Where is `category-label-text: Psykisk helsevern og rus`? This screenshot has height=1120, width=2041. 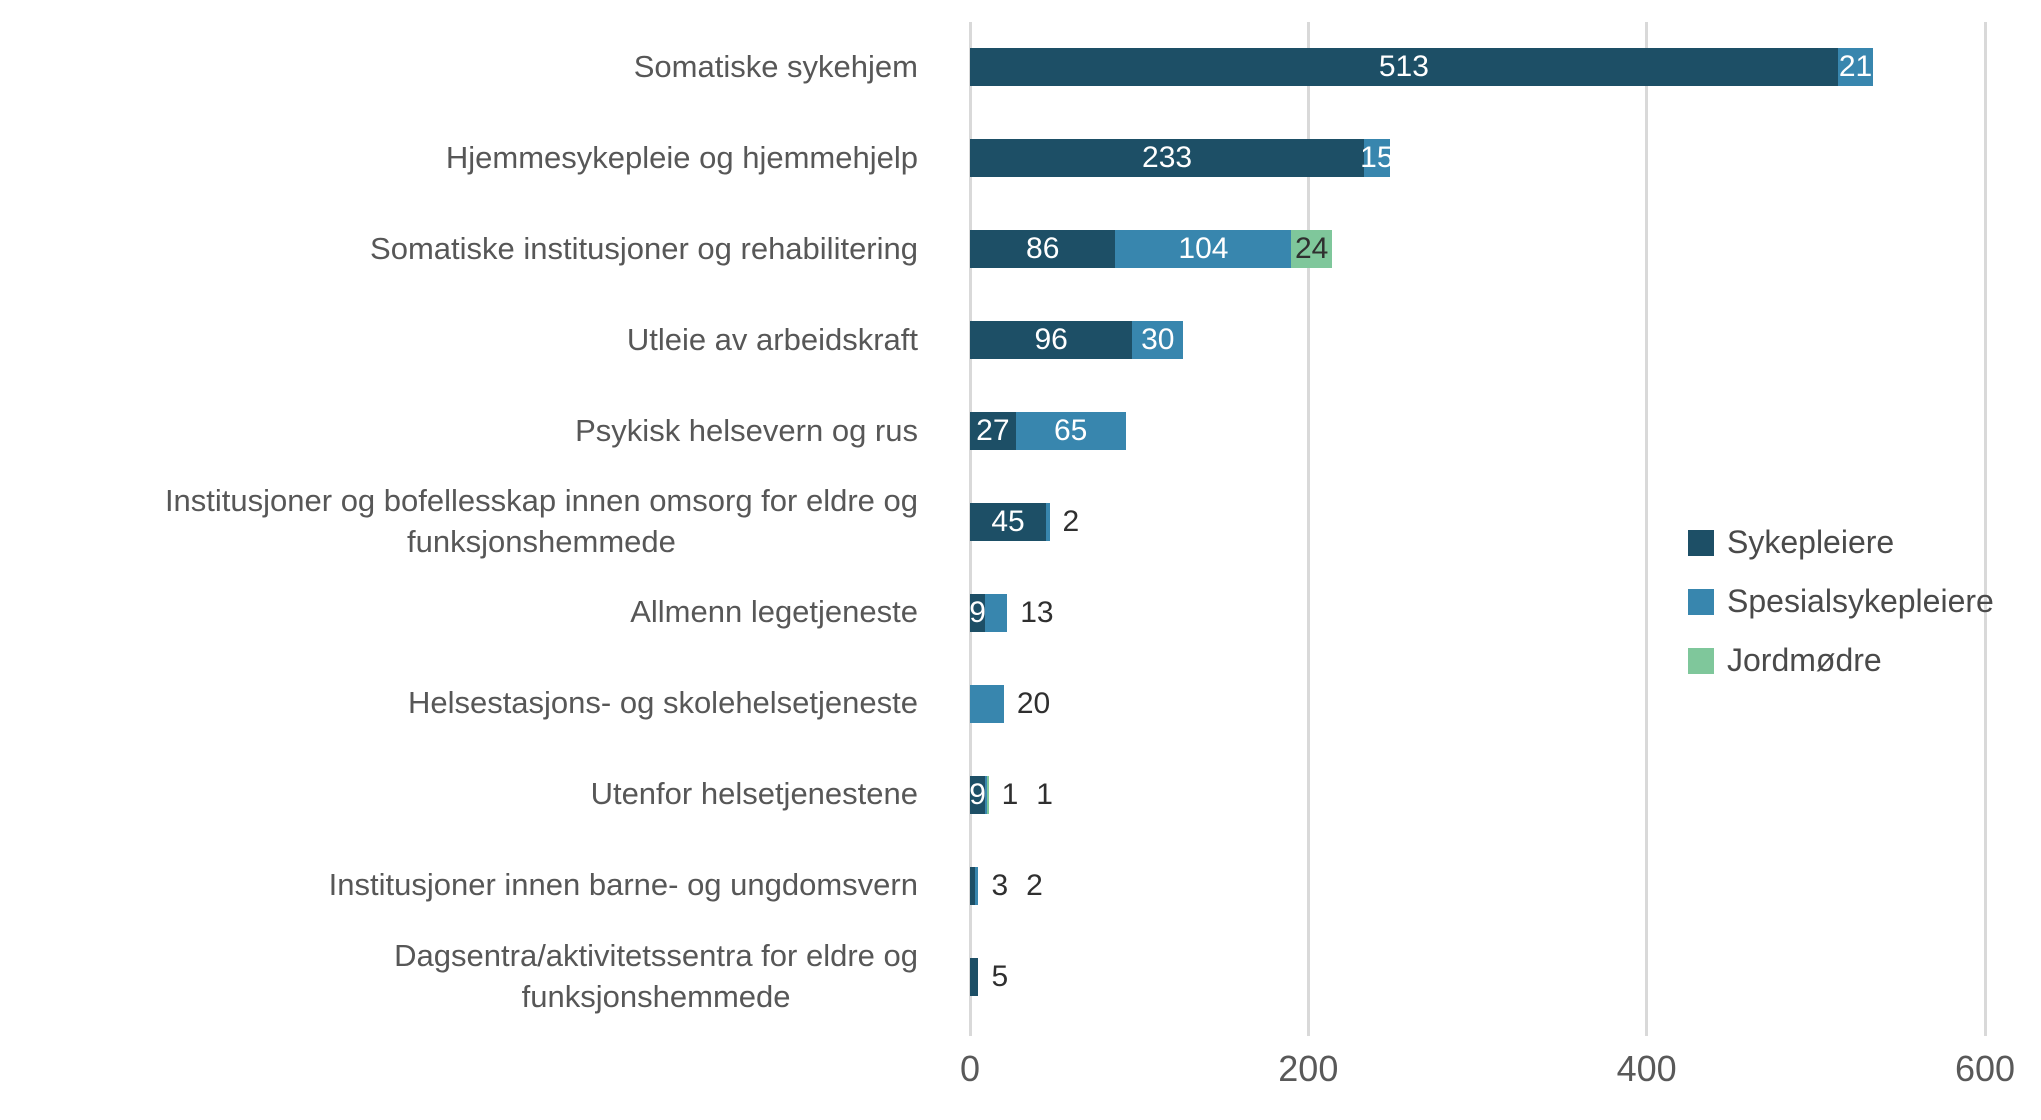
category-label-text: Psykisk helsevern og rus is located at coordinates (746, 430).